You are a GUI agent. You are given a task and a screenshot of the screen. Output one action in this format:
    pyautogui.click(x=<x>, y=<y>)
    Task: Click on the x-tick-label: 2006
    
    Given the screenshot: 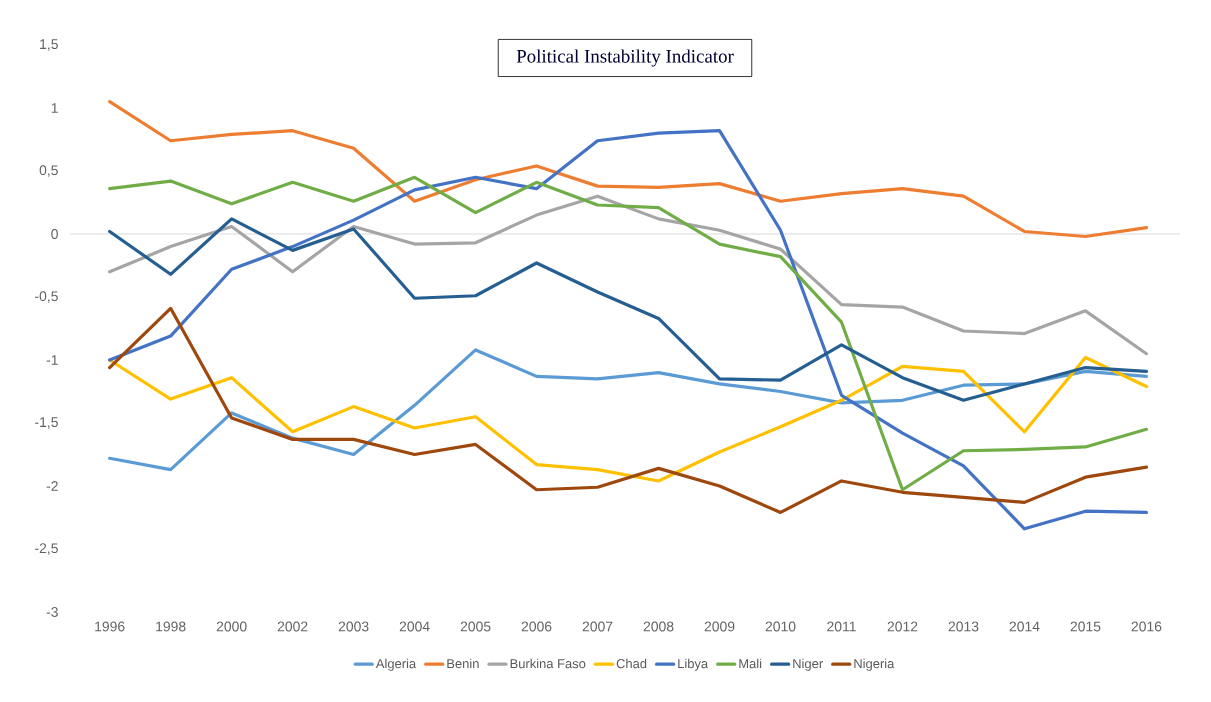 What is the action you would take?
    pyautogui.click(x=536, y=626)
    